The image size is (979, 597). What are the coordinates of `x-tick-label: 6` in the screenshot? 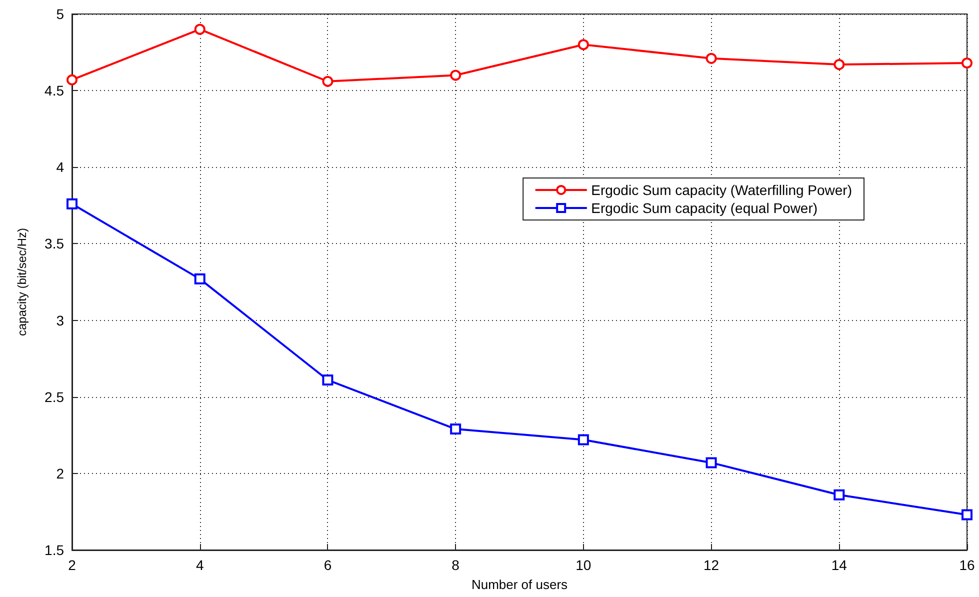 It's located at (328, 565).